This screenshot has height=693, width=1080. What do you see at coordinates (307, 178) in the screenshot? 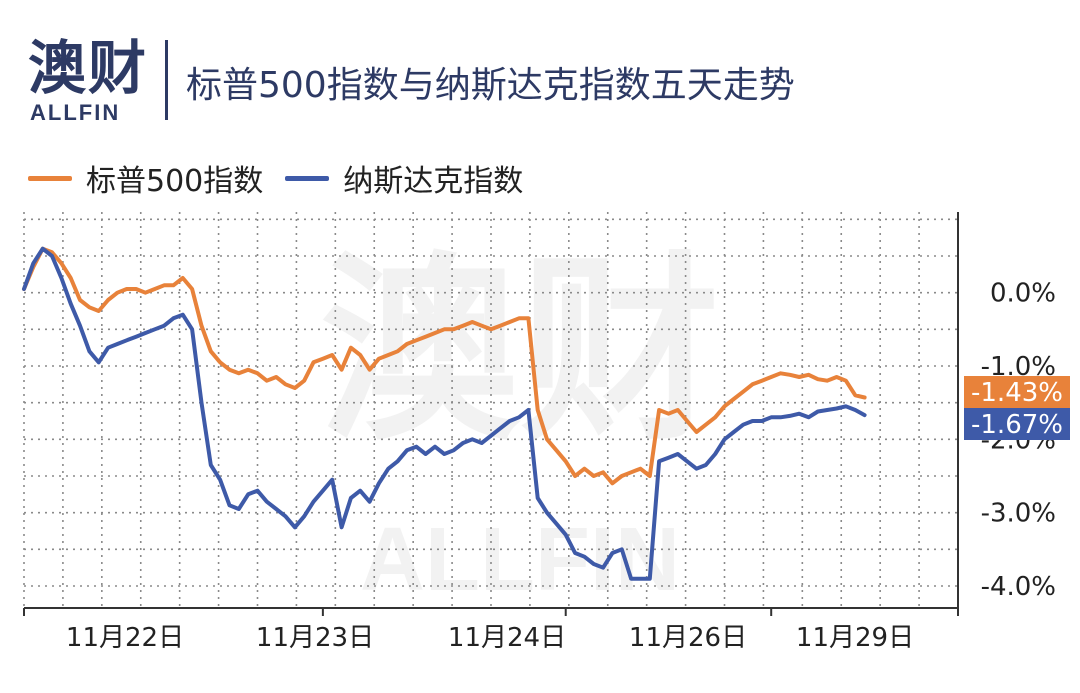
I see `legend-swatch-nasdaq` at bounding box center [307, 178].